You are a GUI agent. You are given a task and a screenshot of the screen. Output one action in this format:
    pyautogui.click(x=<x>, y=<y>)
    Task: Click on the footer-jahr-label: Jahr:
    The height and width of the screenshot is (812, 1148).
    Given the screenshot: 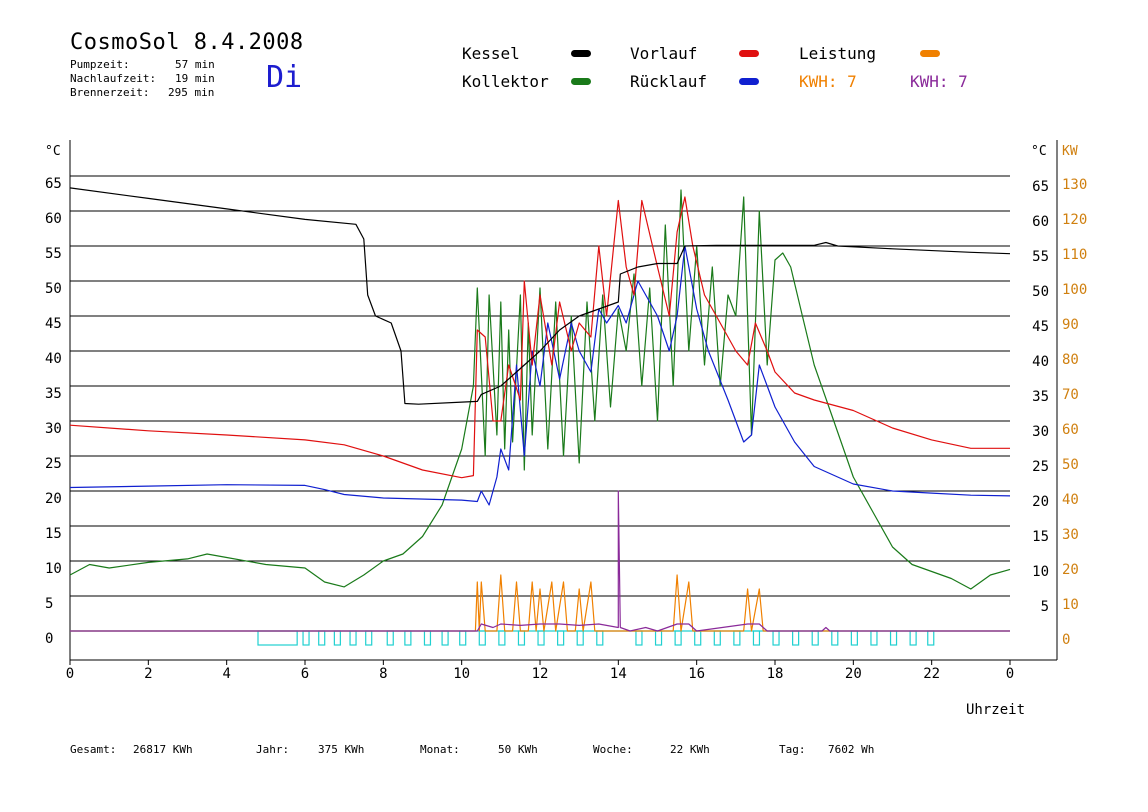 What is the action you would take?
    pyautogui.click(x=273, y=749)
    